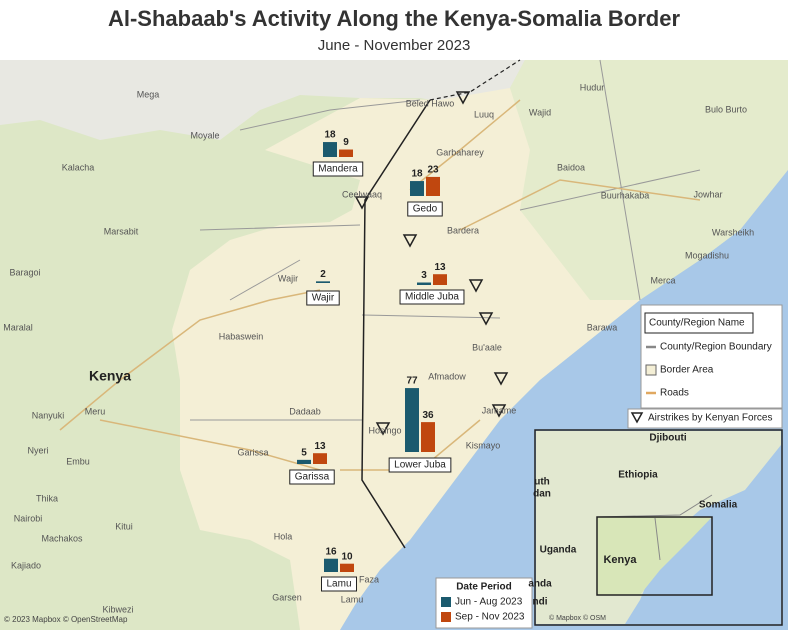 This screenshot has height=635, width=788. What do you see at coordinates (110, 376) in the screenshot?
I see `place-label: Kenya` at bounding box center [110, 376].